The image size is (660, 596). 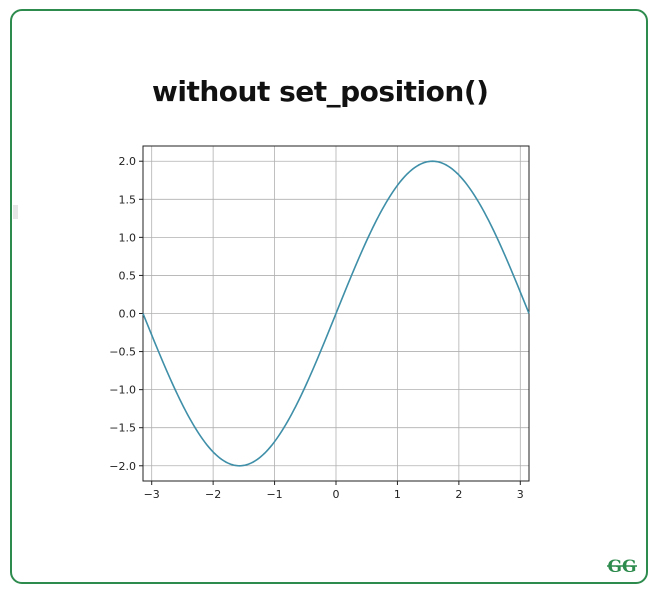 I want to click on x-tick-label: 2, so click(x=458, y=494).